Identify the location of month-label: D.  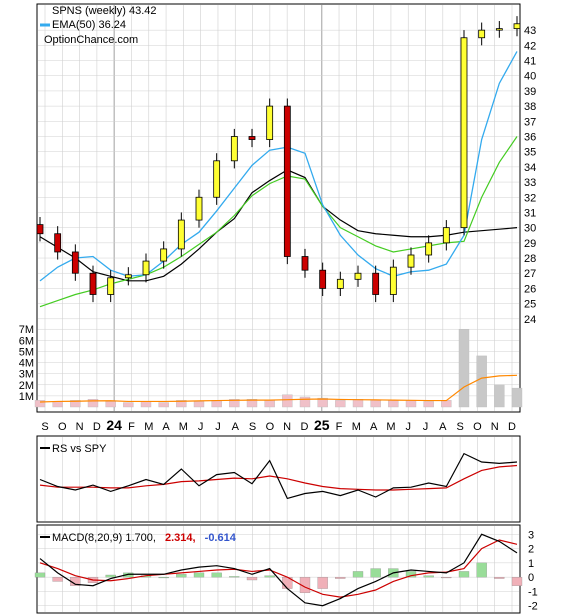
(304, 427).